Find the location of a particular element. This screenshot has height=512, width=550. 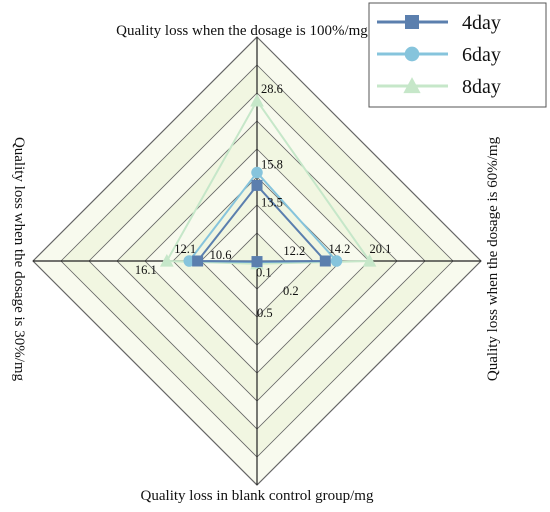

legend-label: 6day is located at coordinates (481, 55).